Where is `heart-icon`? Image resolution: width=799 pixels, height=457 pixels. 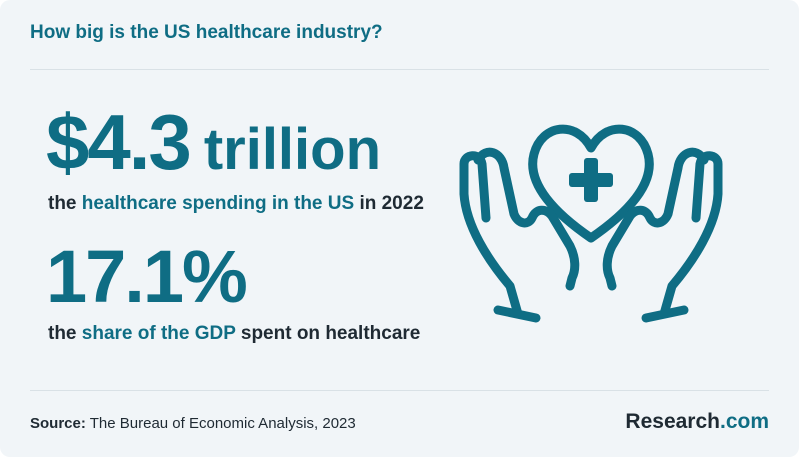 heart-icon is located at coordinates (591, 183).